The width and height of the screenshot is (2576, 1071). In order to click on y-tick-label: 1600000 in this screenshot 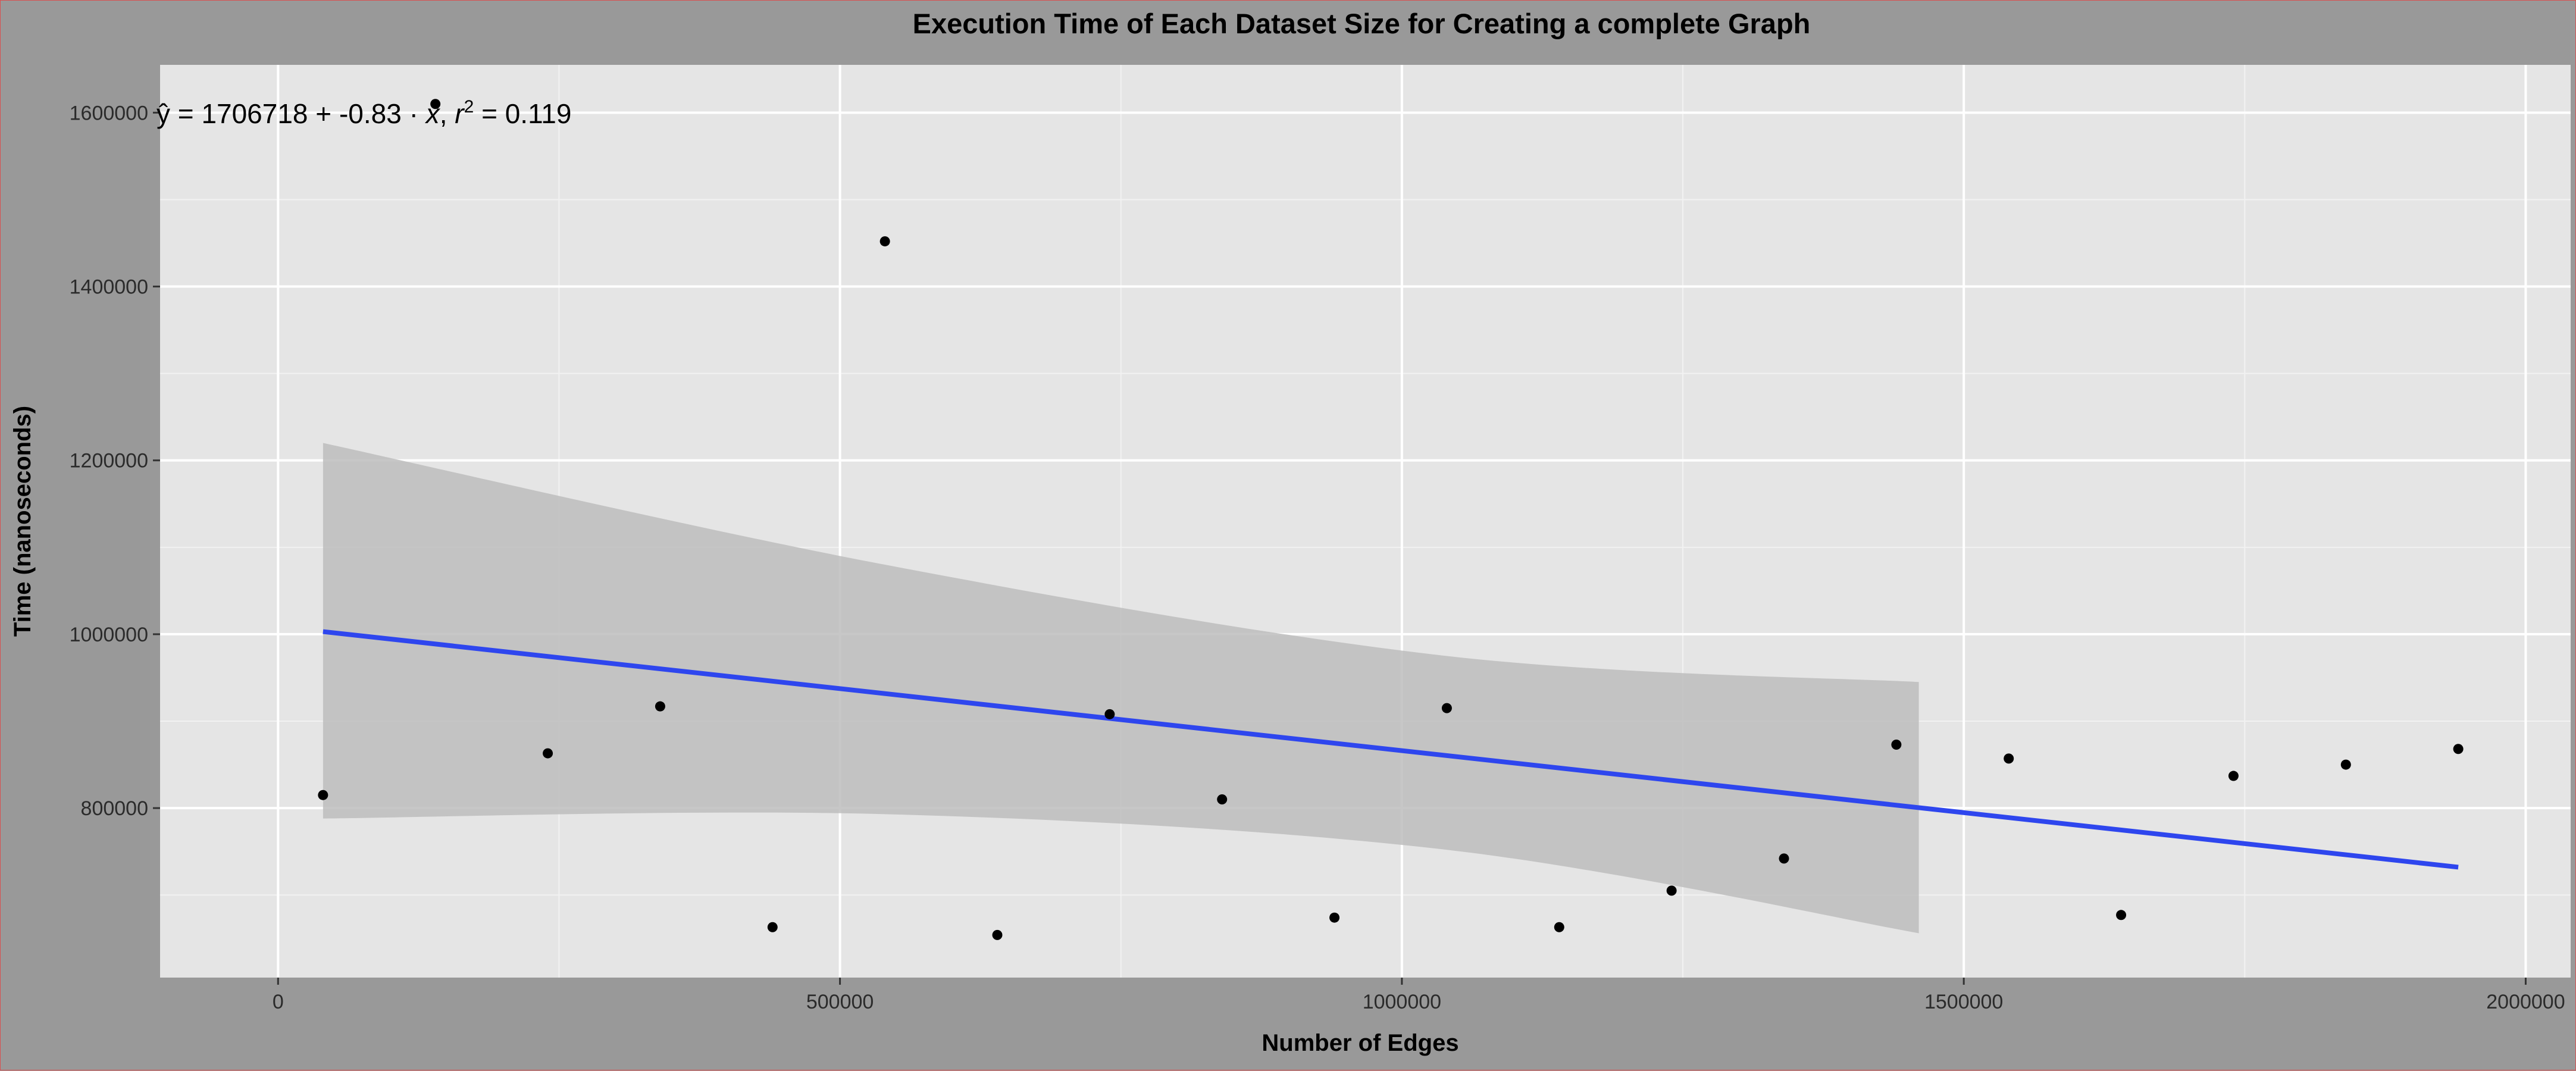, I will do `click(109, 113)`.